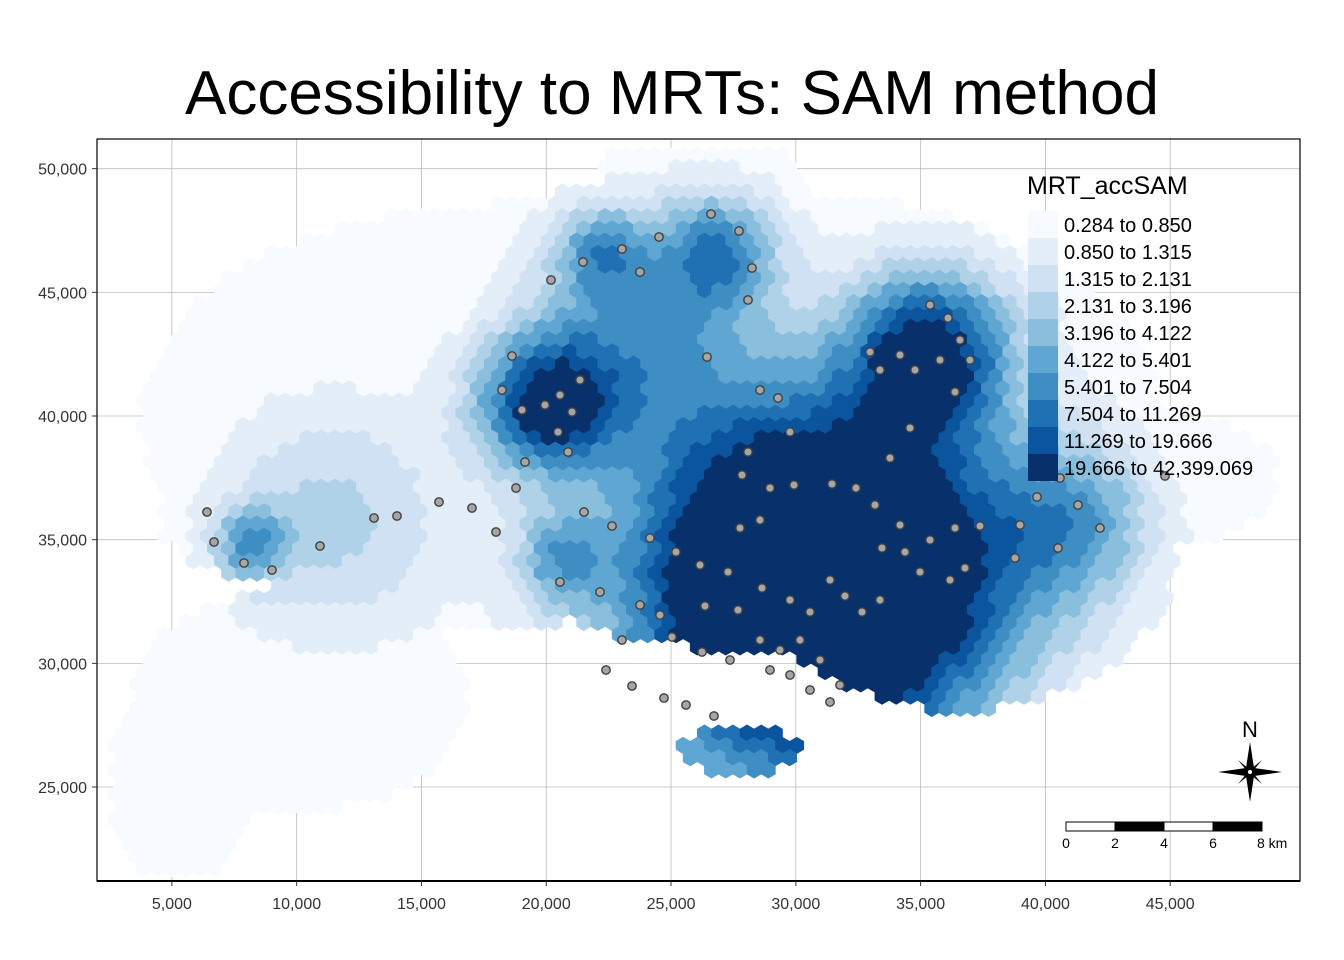 This screenshot has height=960, width=1344. Describe the element at coordinates (671, 904) in the screenshot. I see `x-tick-label: 25,000` at that location.